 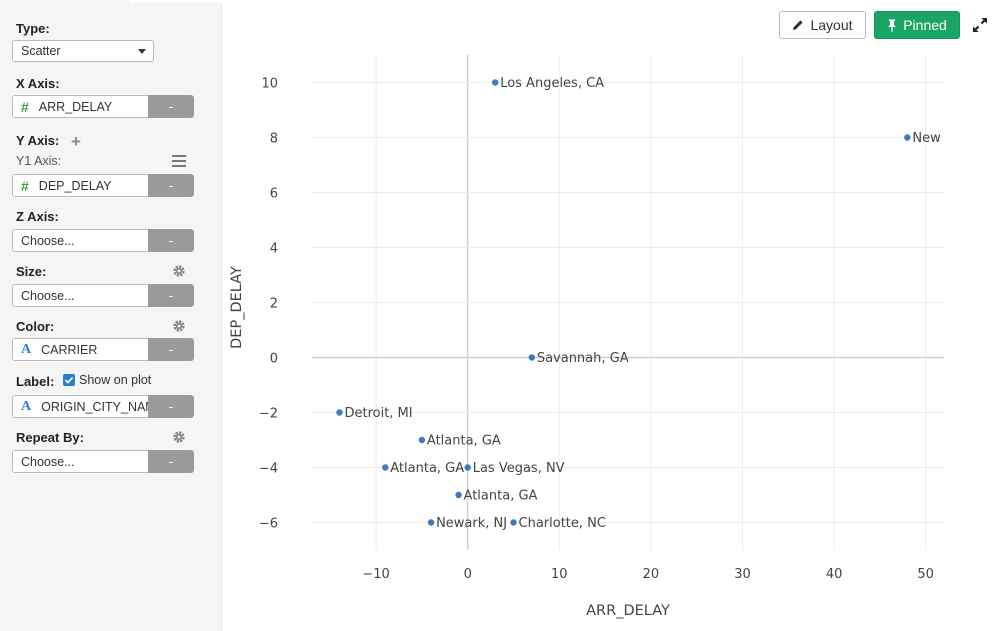 What do you see at coordinates (171, 349) in the screenshot?
I see `color-remove-button: -` at bounding box center [171, 349].